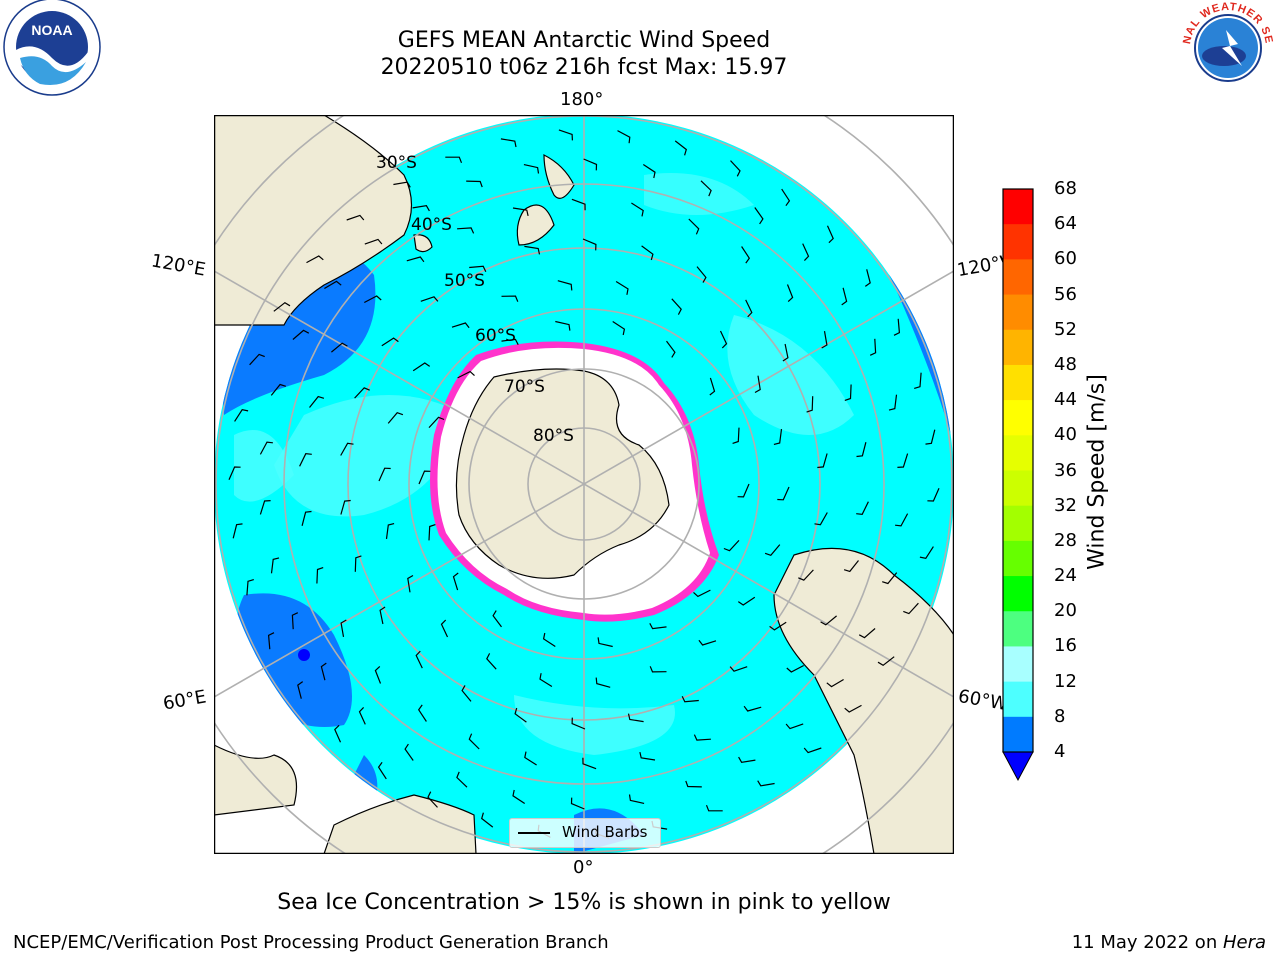 This screenshot has height=960, width=1280. I want to click on legend-label: Wind Barbs, so click(605, 832).